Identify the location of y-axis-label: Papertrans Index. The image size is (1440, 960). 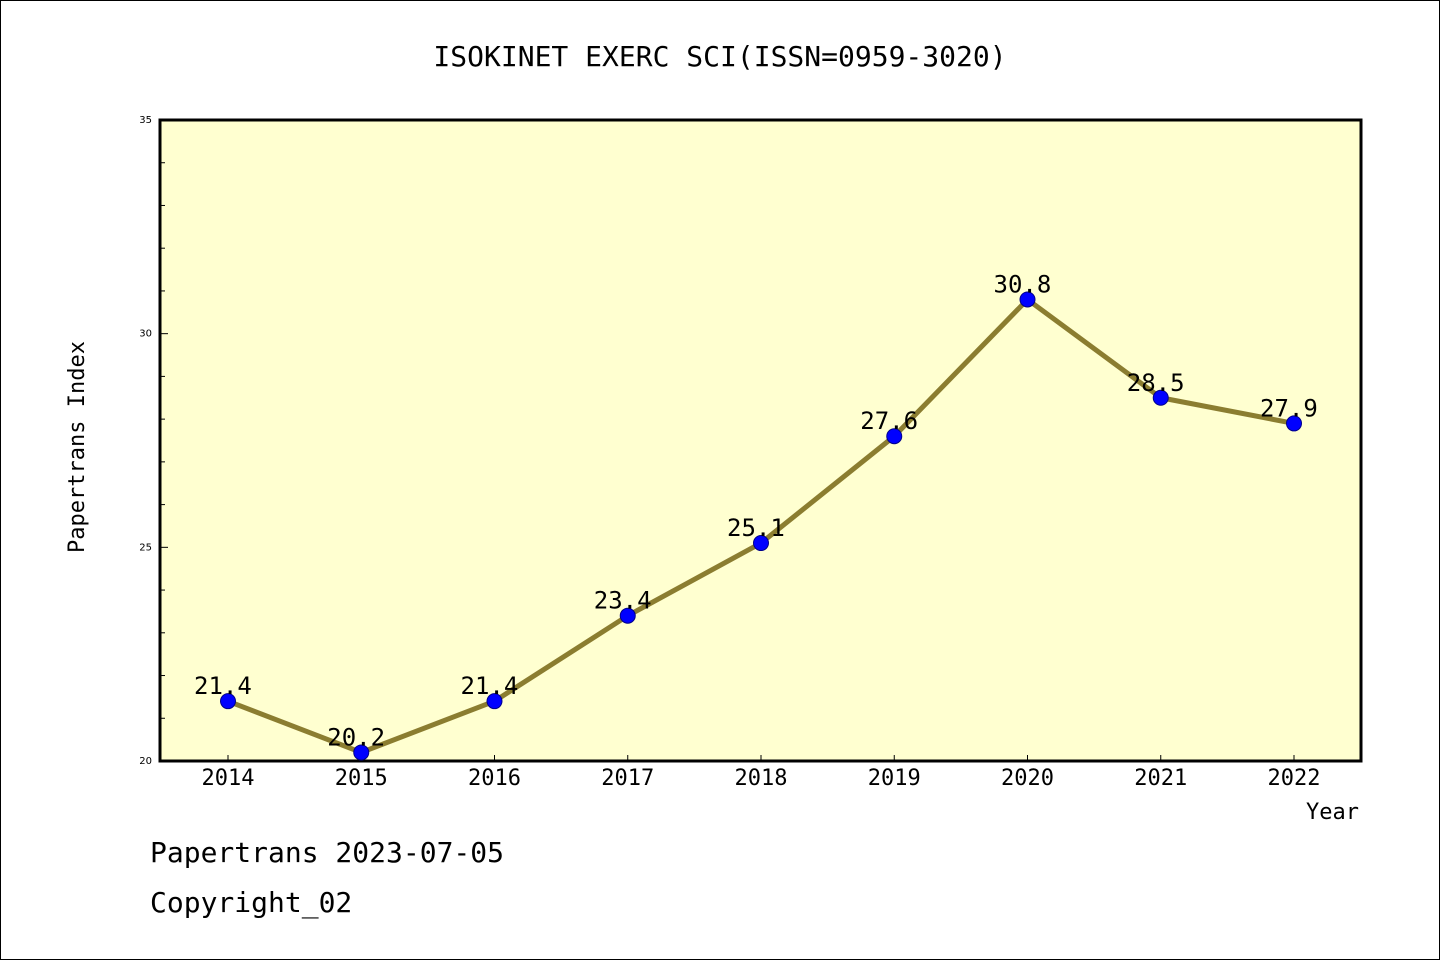
(77, 447).